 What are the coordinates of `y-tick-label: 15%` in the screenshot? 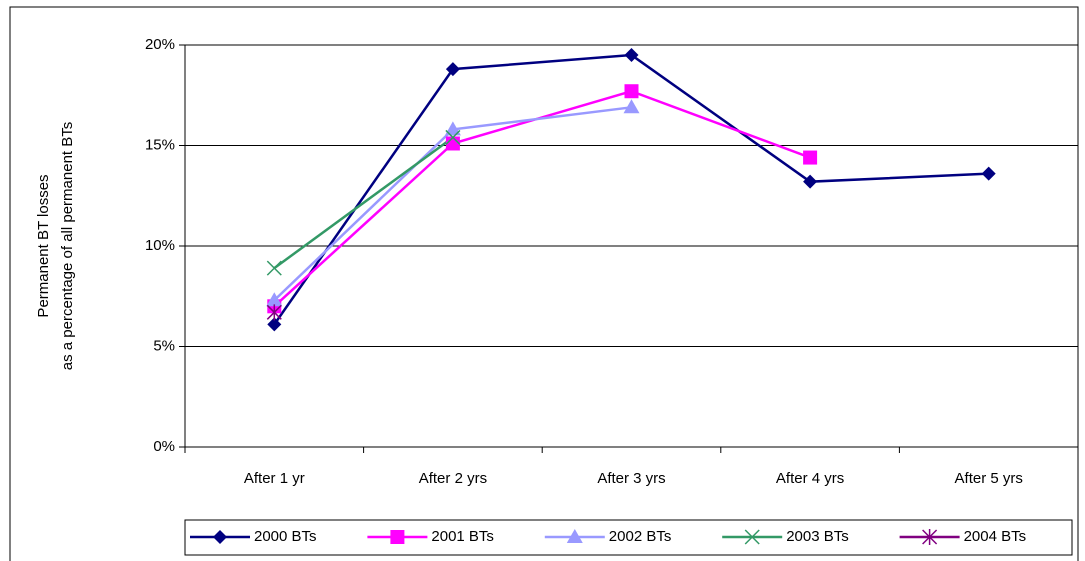 It's located at (160, 144).